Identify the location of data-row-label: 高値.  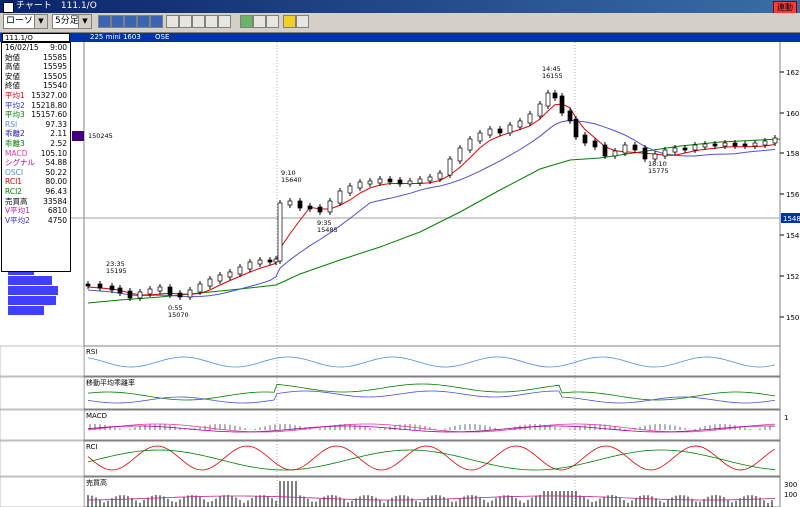
(12, 67).